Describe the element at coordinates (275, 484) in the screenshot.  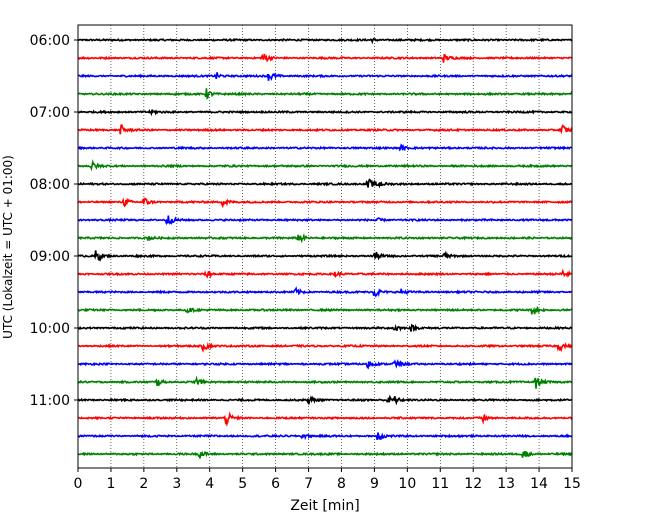
I see `x-tick-label: 6` at that location.